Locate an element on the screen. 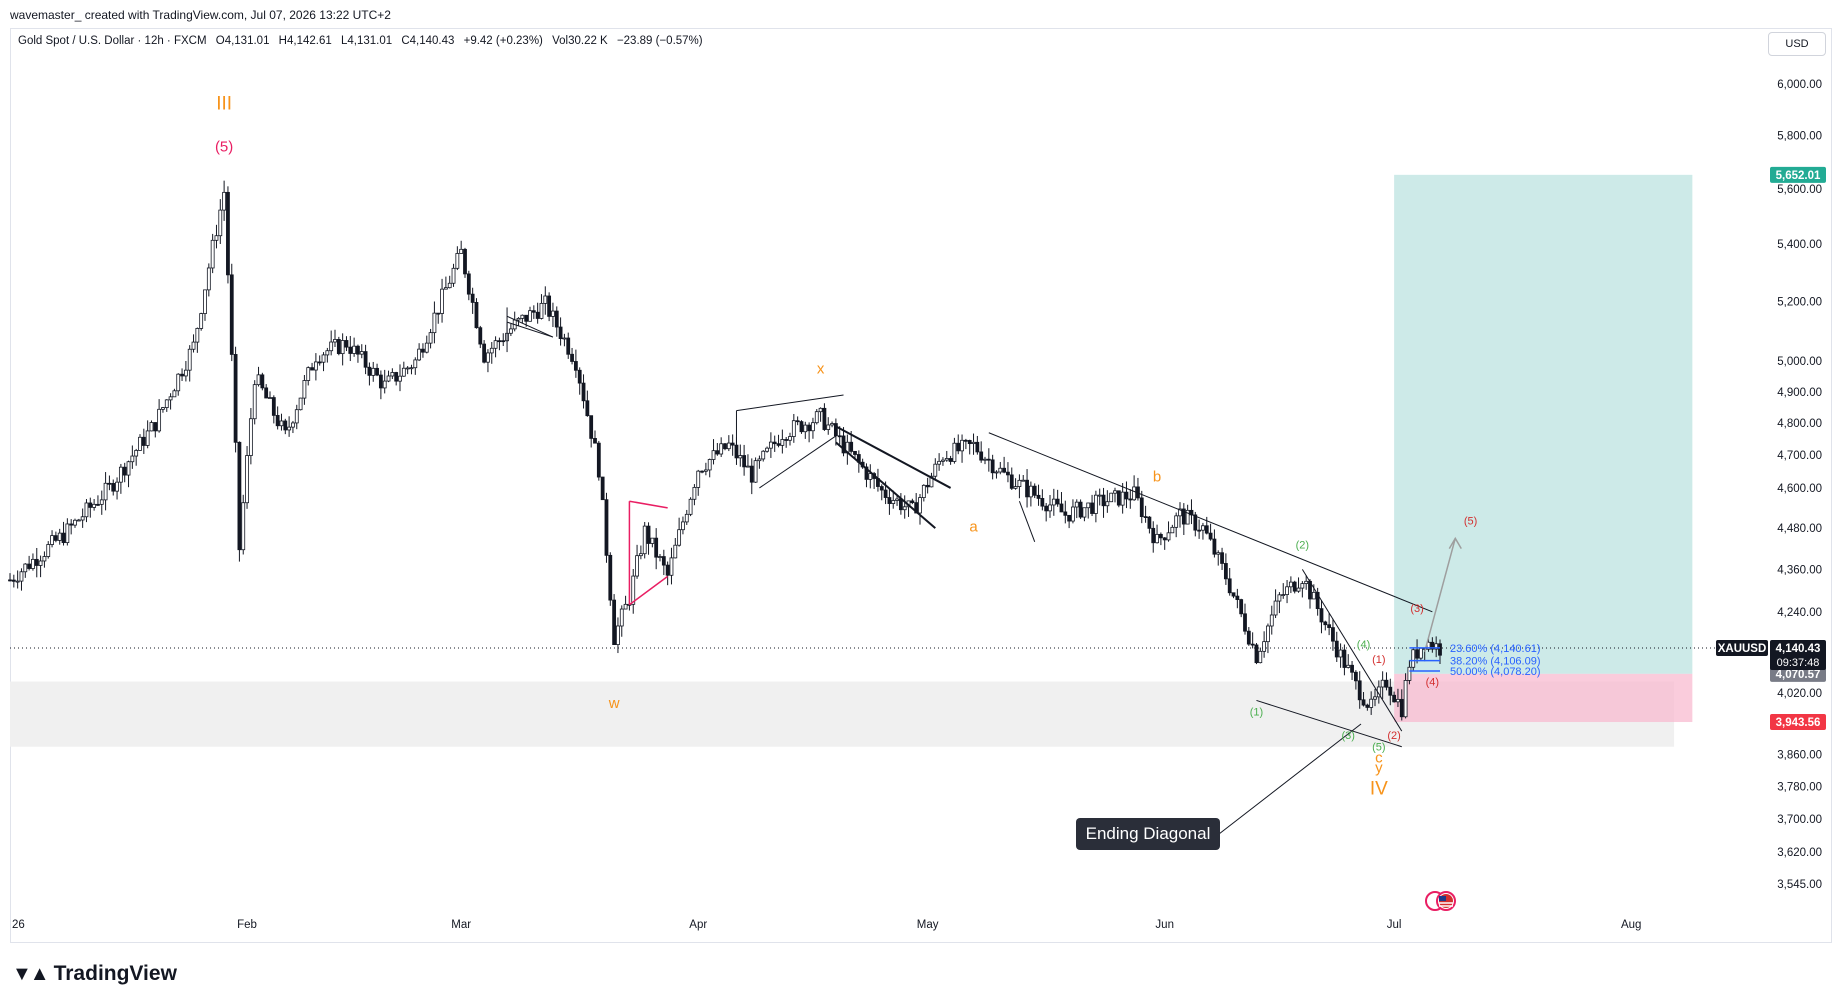  diagonal-upper-trendline is located at coordinates (1210, 522).